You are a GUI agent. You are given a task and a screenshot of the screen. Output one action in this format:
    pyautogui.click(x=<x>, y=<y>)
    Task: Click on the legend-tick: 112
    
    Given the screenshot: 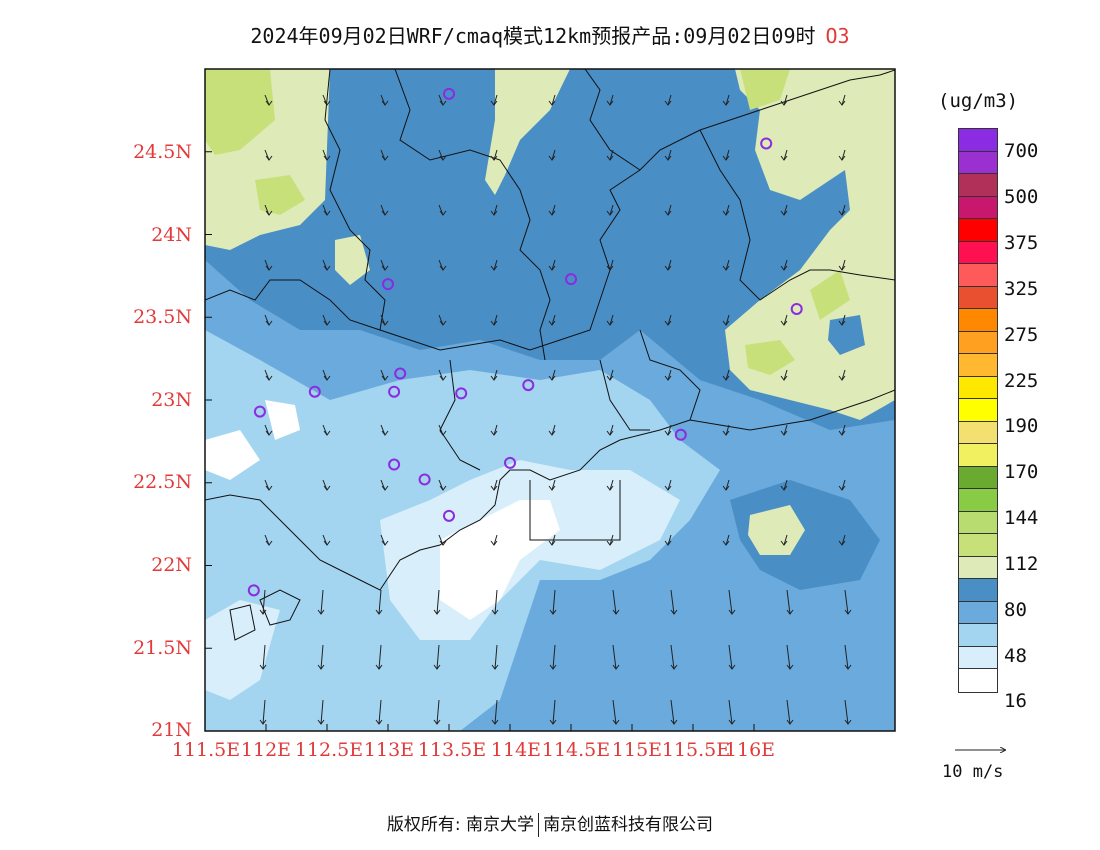 What is the action you would take?
    pyautogui.click(x=1021, y=564)
    